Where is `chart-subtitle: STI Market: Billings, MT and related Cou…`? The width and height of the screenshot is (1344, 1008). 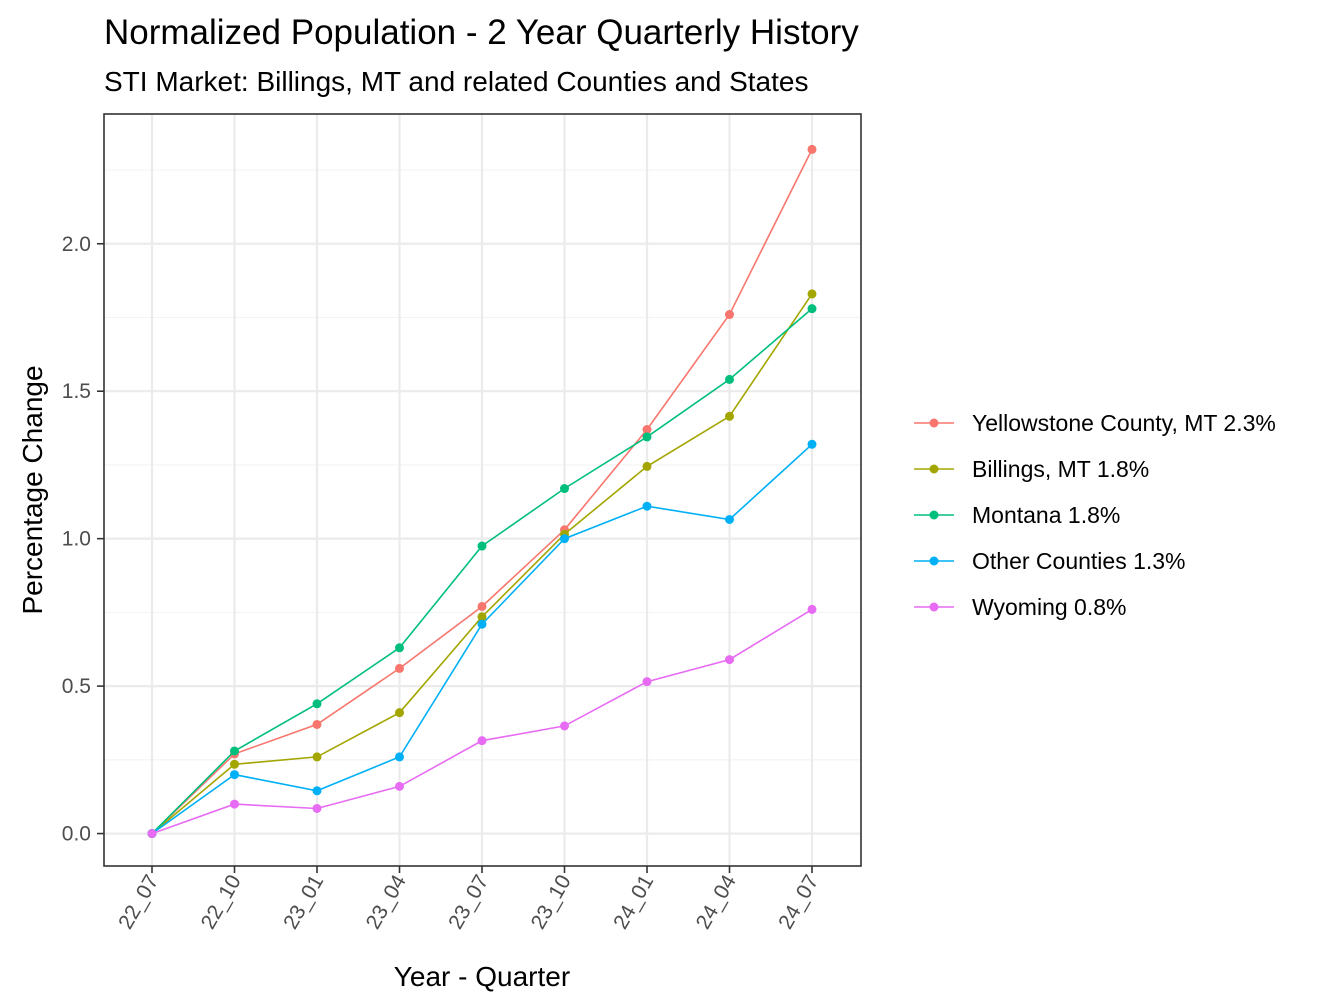
chart-subtitle: STI Market: Billings, MT and related Cou… is located at coordinates (456, 81).